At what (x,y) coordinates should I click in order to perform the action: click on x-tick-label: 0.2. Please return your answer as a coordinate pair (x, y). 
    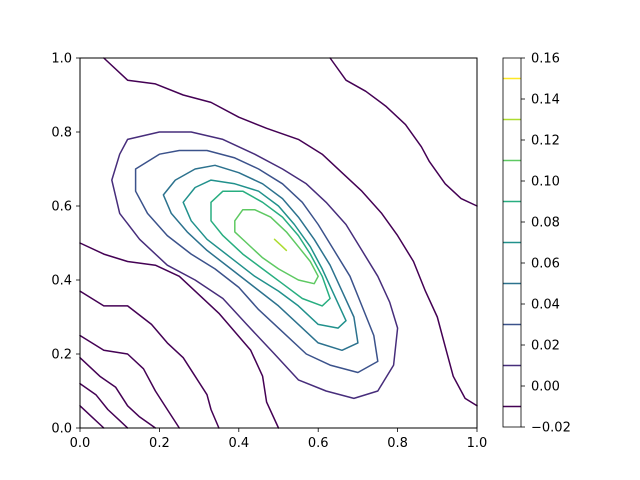
    Looking at the image, I should click on (159, 443).